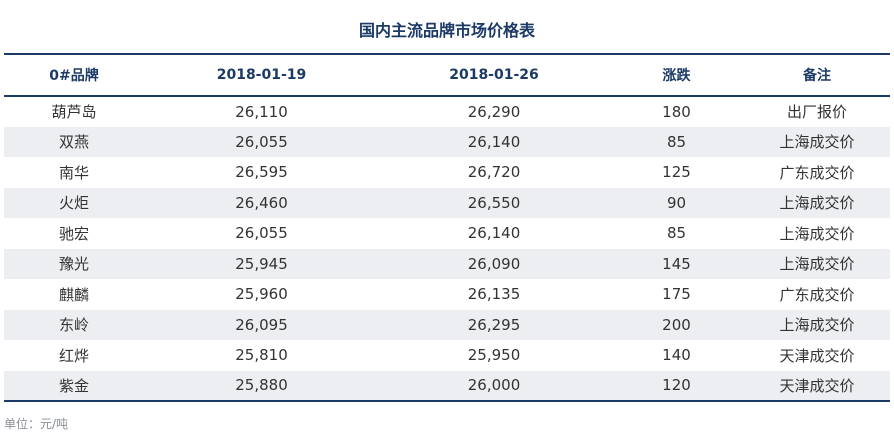 This screenshot has width=894, height=442. I want to click on table-row: 葫芦岛 26,110 26,290 180 出厂报价, so click(447, 111).